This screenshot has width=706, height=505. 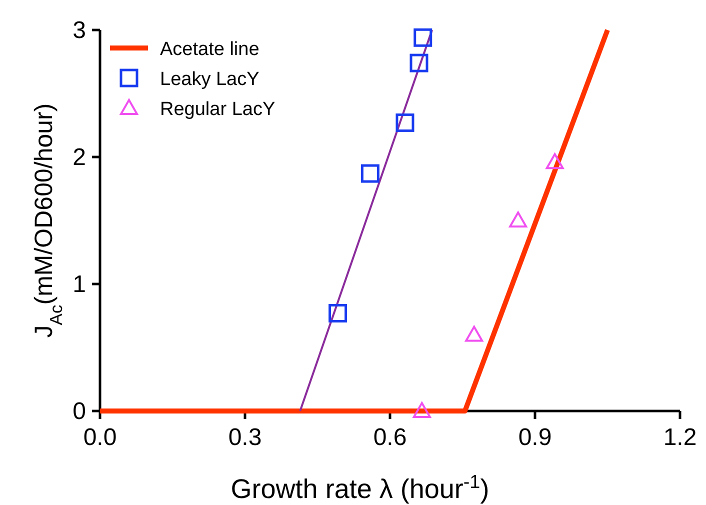 I want to click on legend-label: Acetate line, so click(x=210, y=49).